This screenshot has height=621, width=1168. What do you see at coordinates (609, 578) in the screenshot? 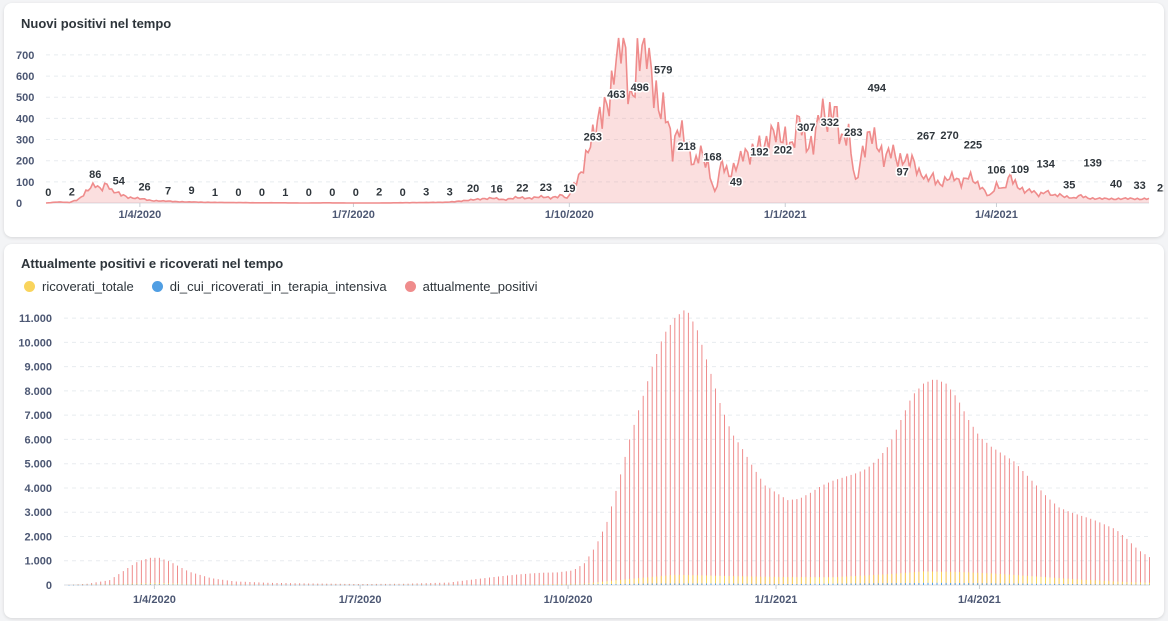
I see `series-ricoverati_totale` at bounding box center [609, 578].